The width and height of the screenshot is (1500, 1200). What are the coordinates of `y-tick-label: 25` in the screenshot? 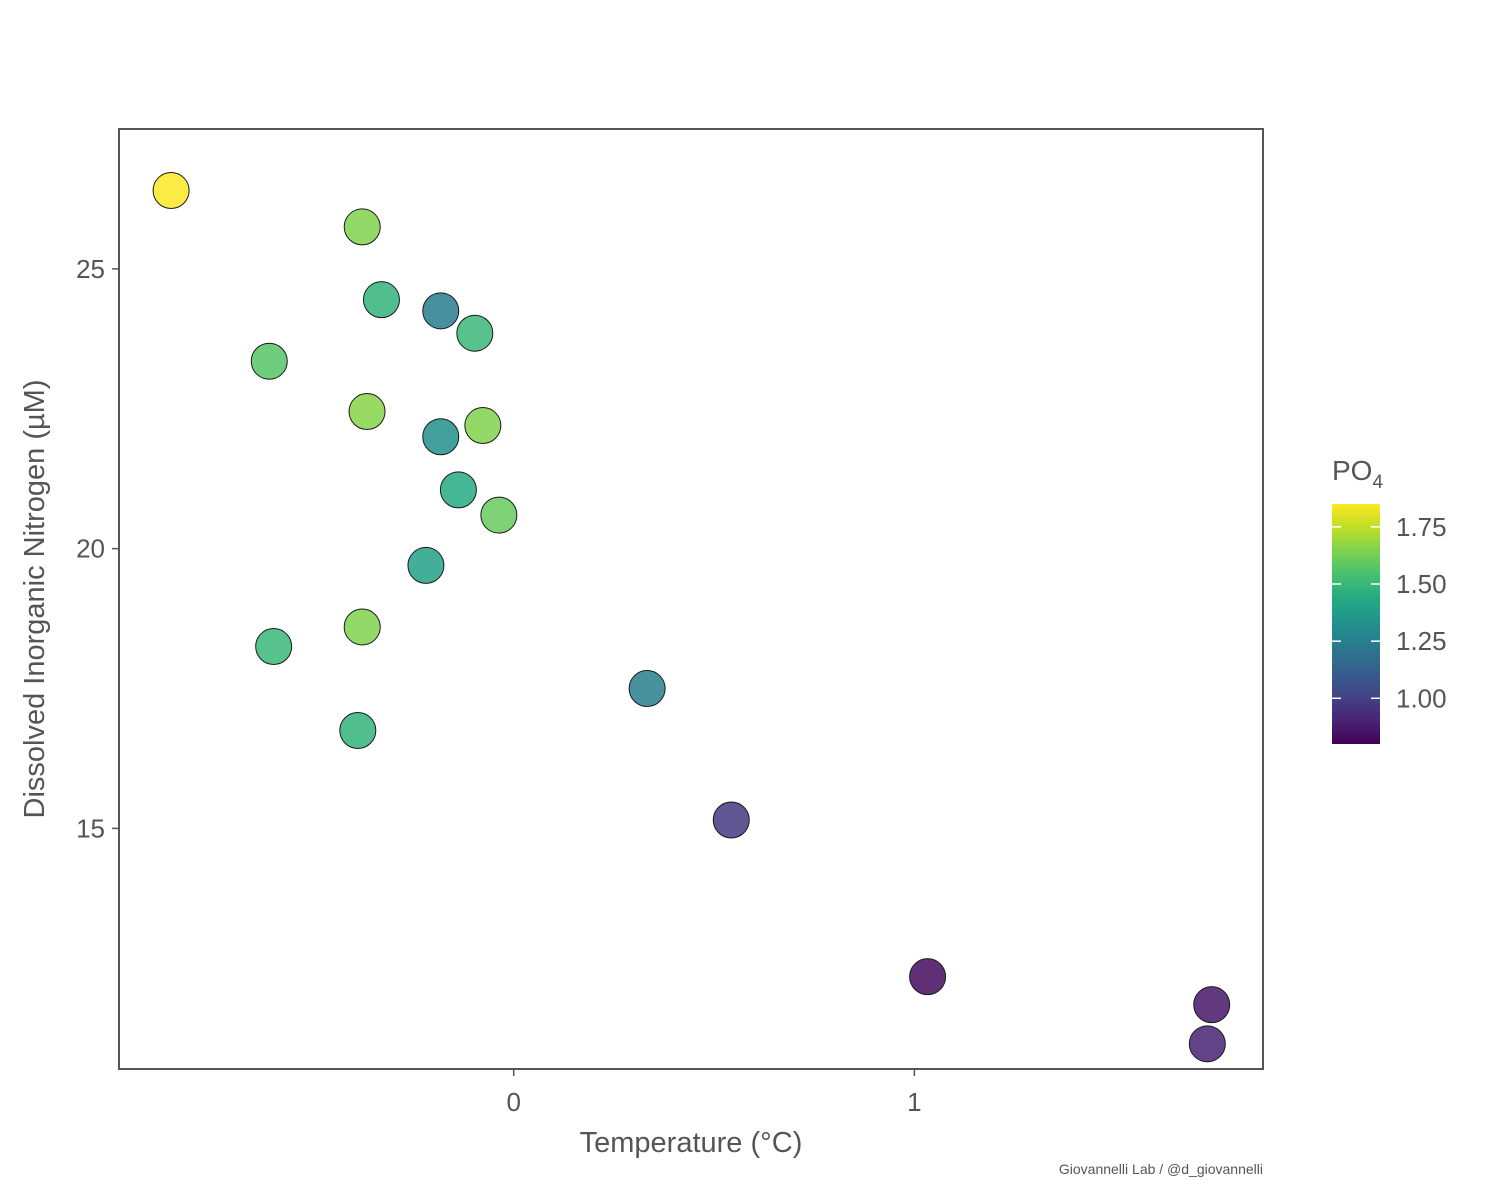 It's located at (90, 269).